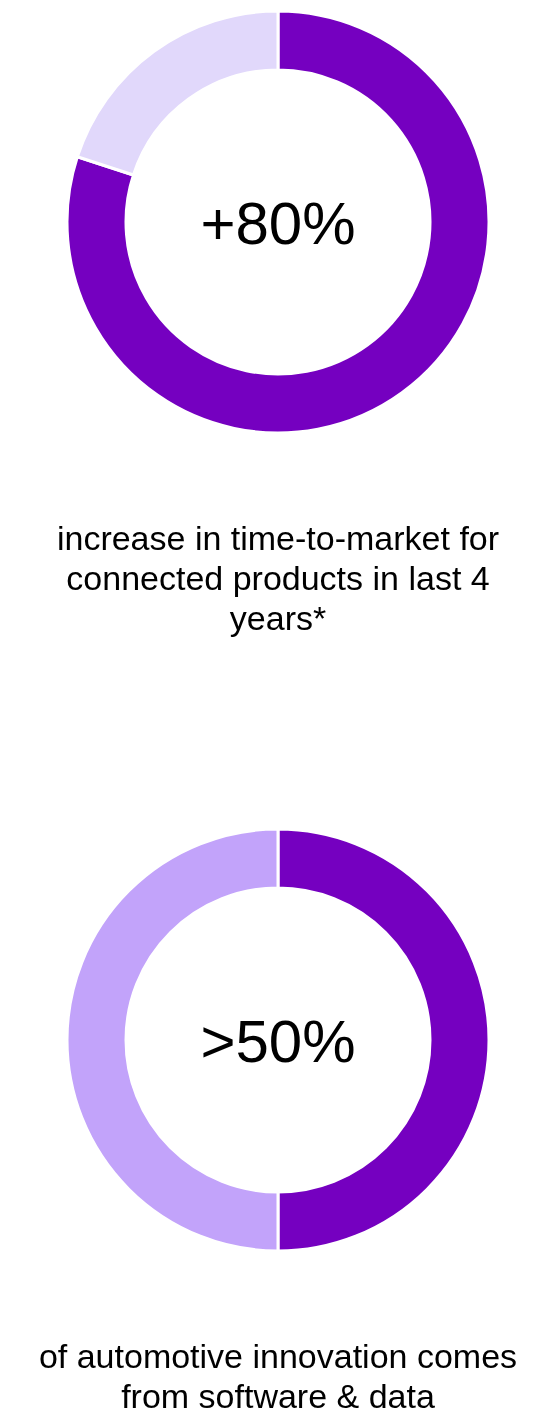  What do you see at coordinates (278, 1376) in the screenshot?
I see `text: of automotive innovation comes from software & data` at bounding box center [278, 1376].